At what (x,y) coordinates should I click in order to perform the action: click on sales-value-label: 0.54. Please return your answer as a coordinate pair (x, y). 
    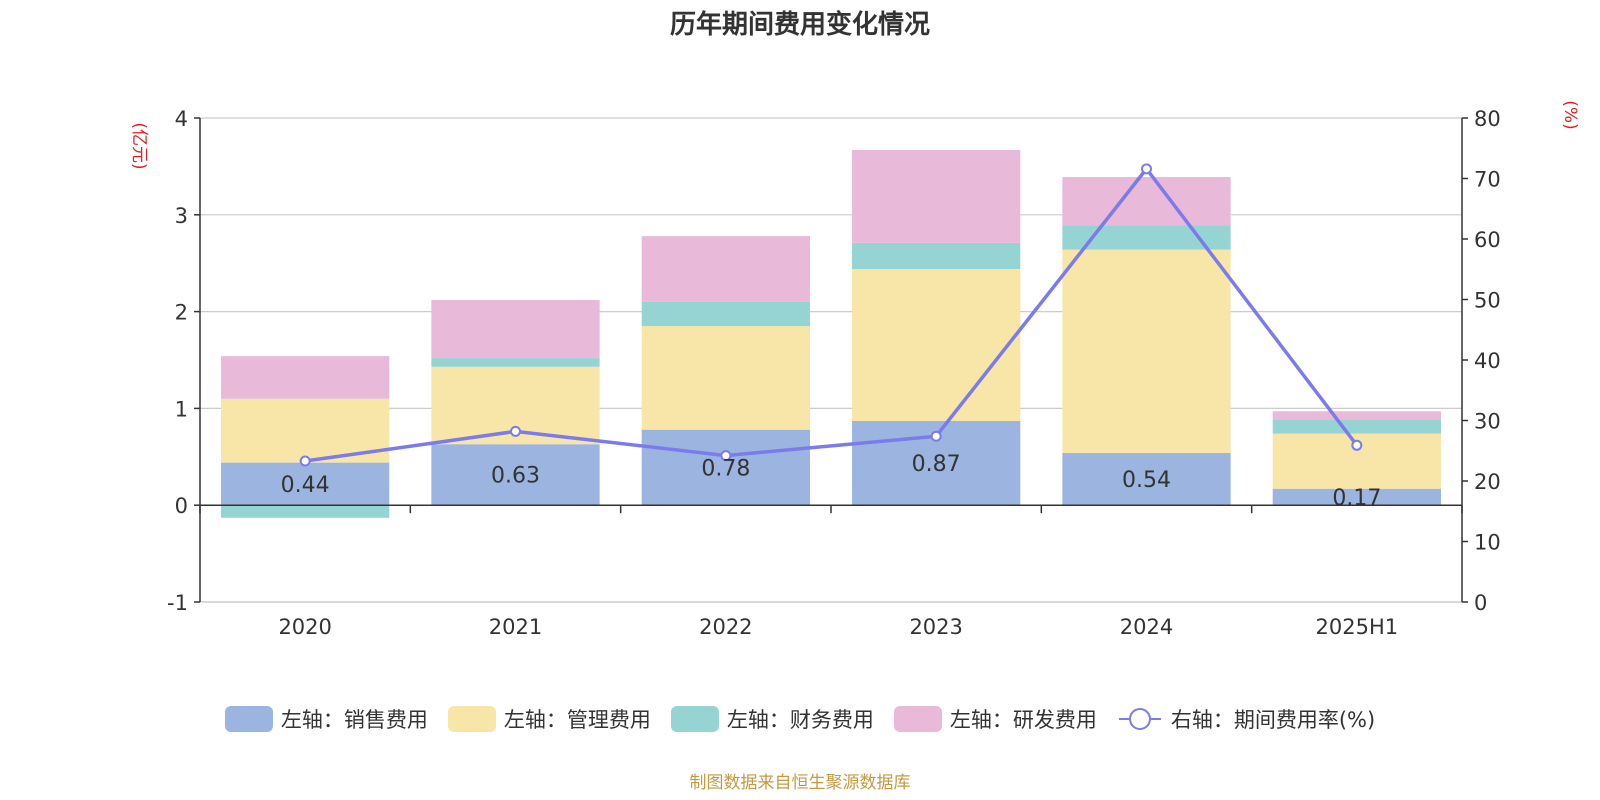
    Looking at the image, I should click on (1146, 480).